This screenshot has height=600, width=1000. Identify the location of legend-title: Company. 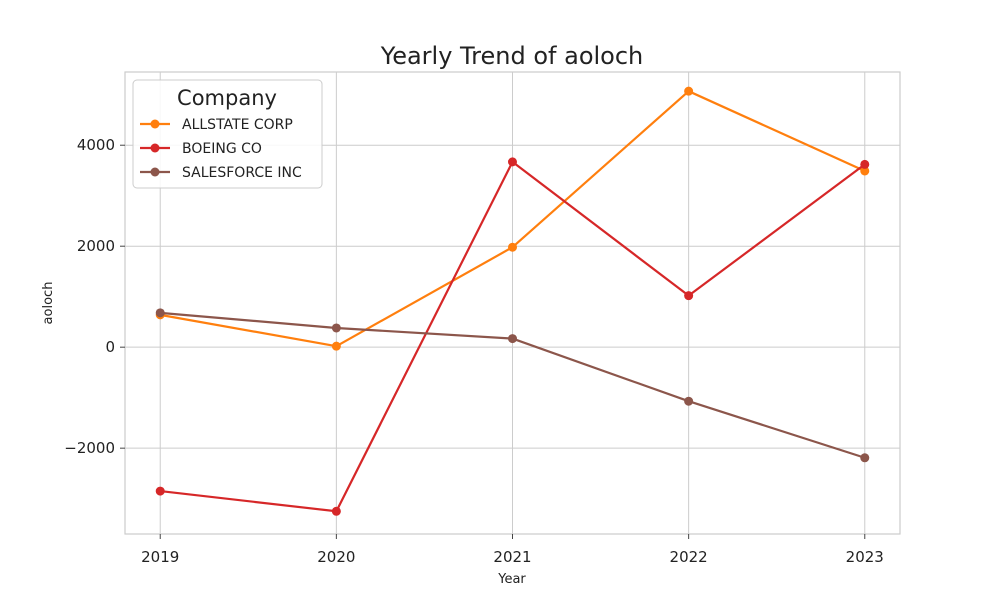
(227, 98).